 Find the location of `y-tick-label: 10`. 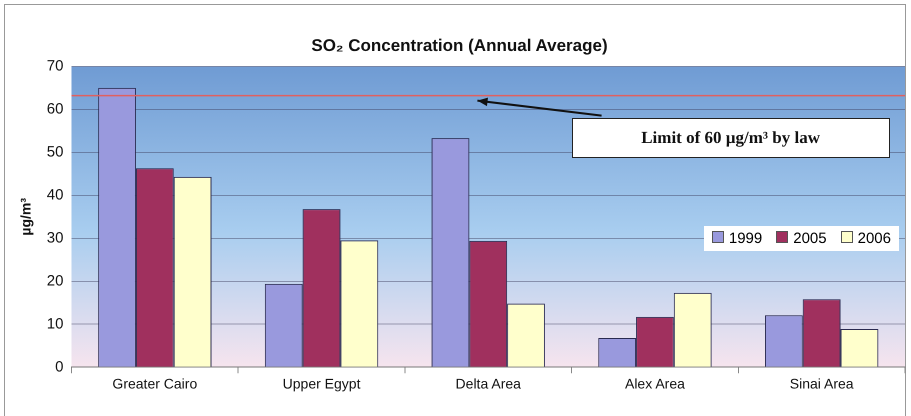

y-tick-label: 10 is located at coordinates (55, 323).